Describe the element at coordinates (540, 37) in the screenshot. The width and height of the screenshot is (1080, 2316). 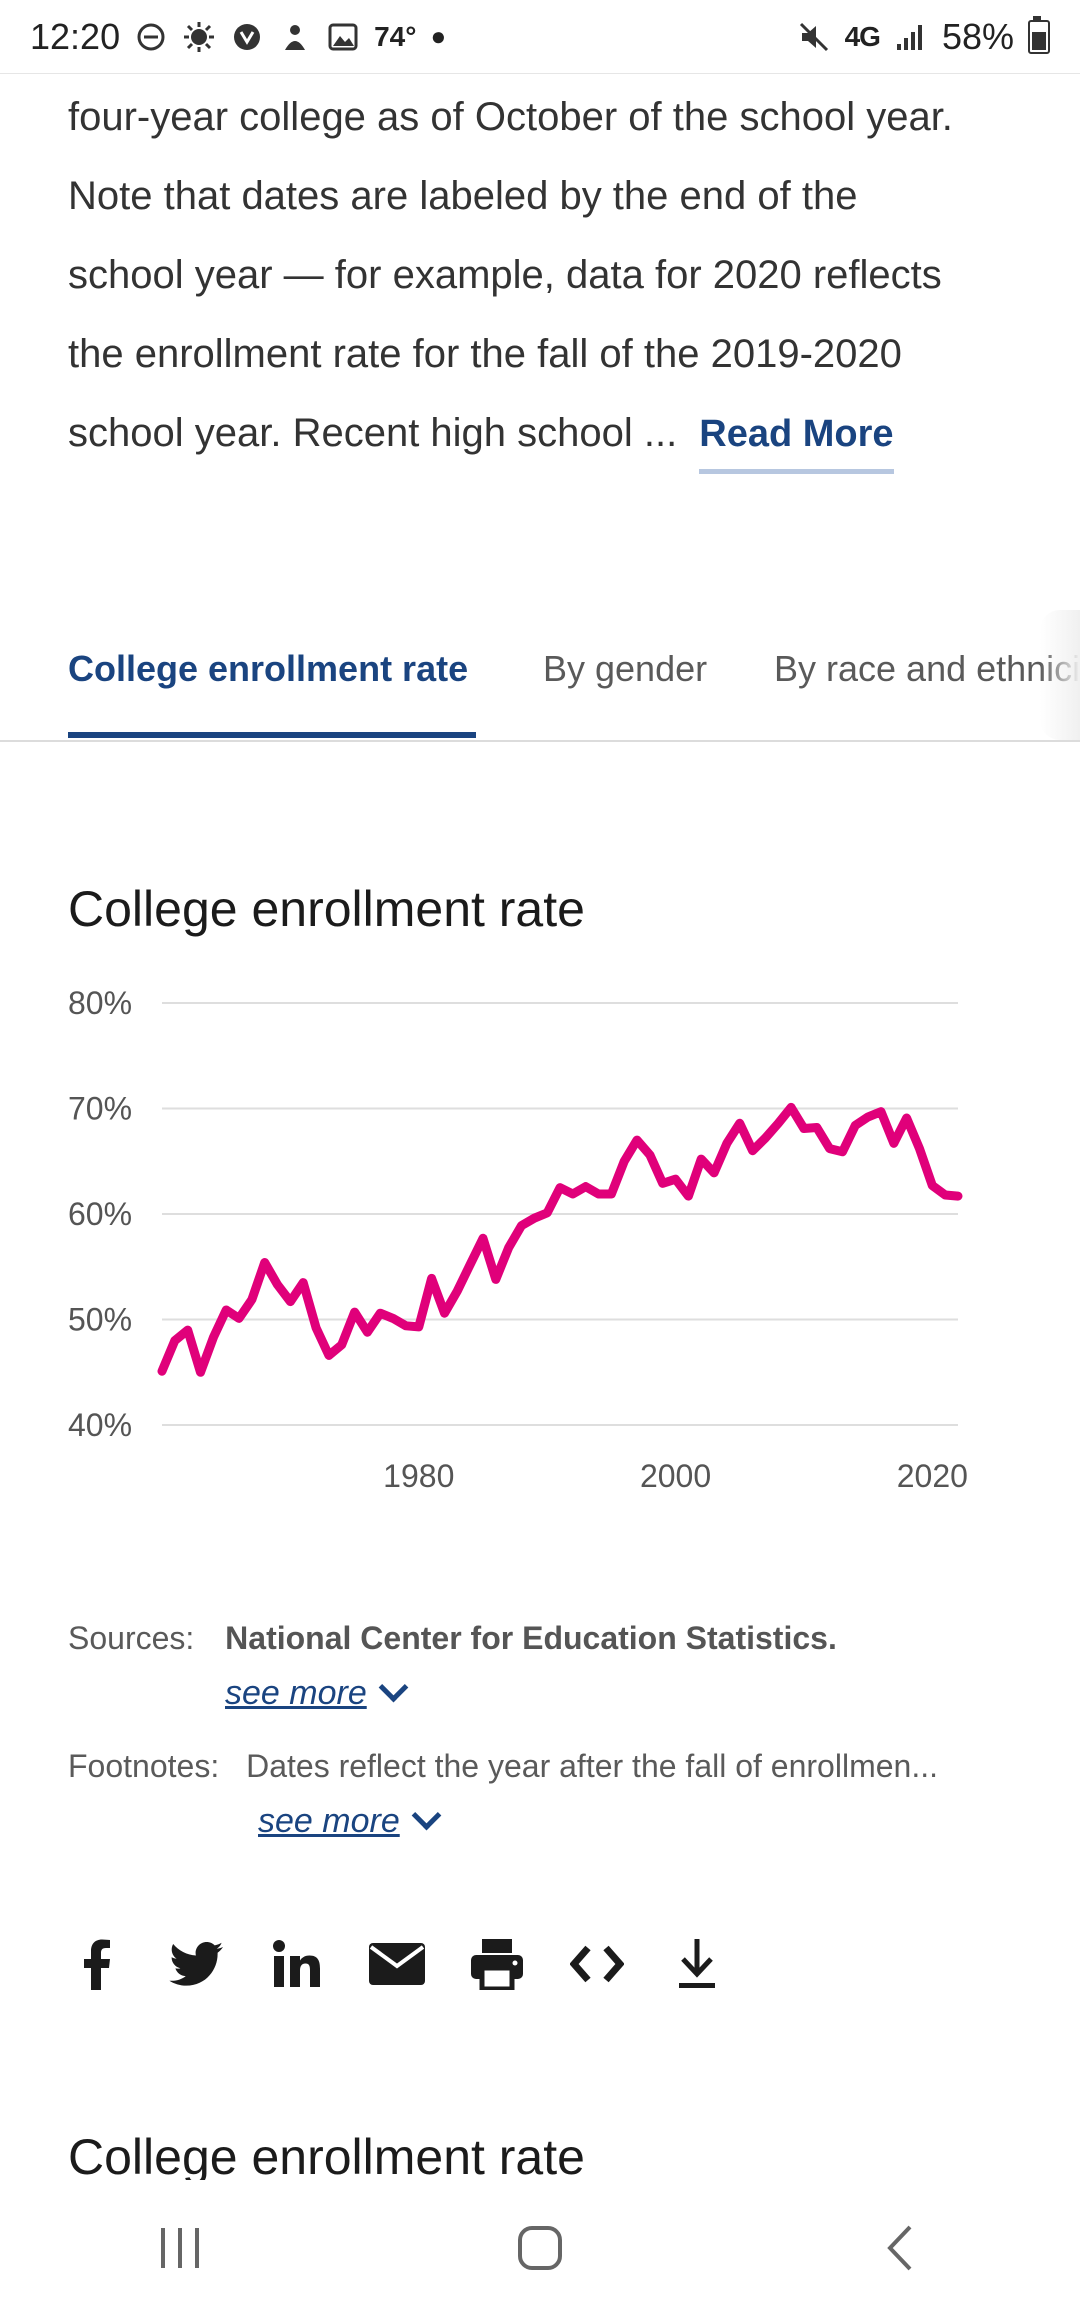
I see `status-bar: 12:20 74° ● 4G 58%` at that location.